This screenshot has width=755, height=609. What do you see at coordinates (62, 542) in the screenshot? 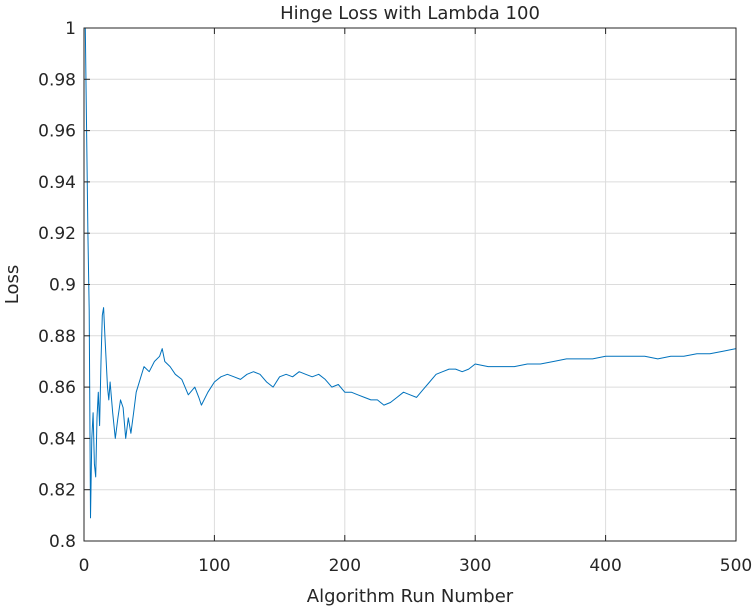
I see `y-tick-label: 0.8` at bounding box center [62, 542].